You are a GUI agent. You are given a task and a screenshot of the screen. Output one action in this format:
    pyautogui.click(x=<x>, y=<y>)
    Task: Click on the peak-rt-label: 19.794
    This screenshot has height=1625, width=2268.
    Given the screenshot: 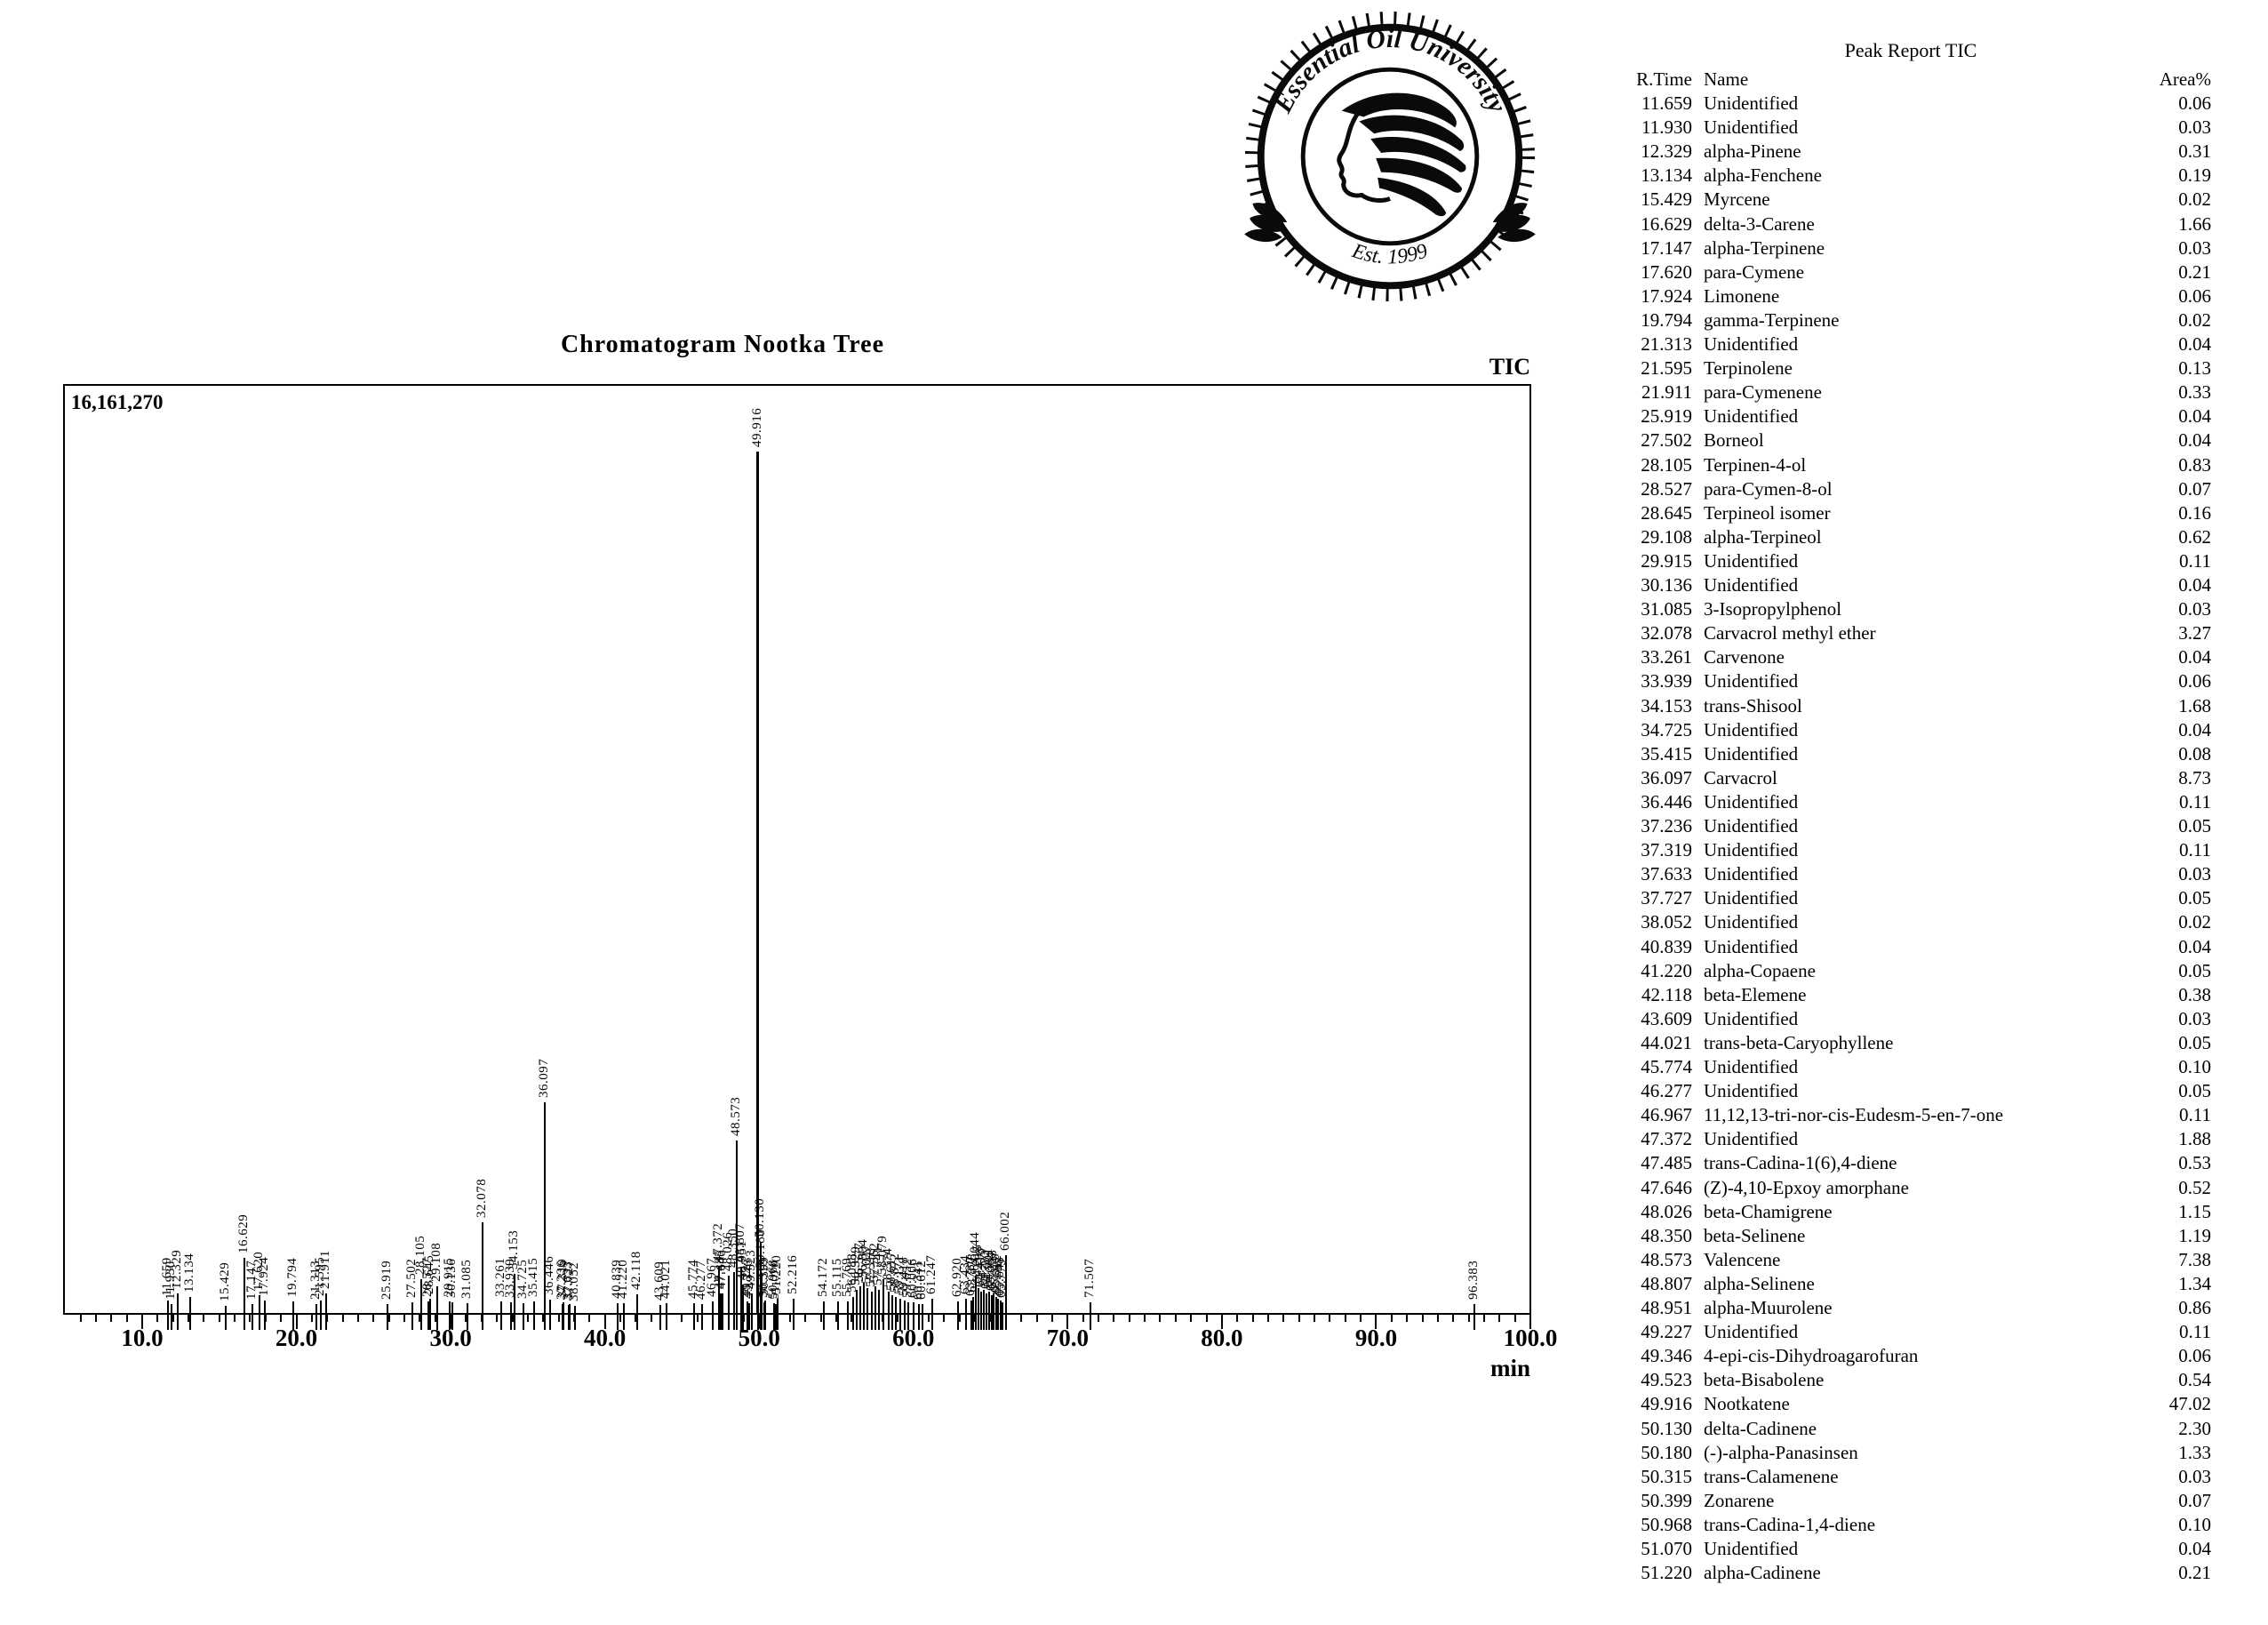 What is the action you would take?
    pyautogui.click(x=291, y=1277)
    